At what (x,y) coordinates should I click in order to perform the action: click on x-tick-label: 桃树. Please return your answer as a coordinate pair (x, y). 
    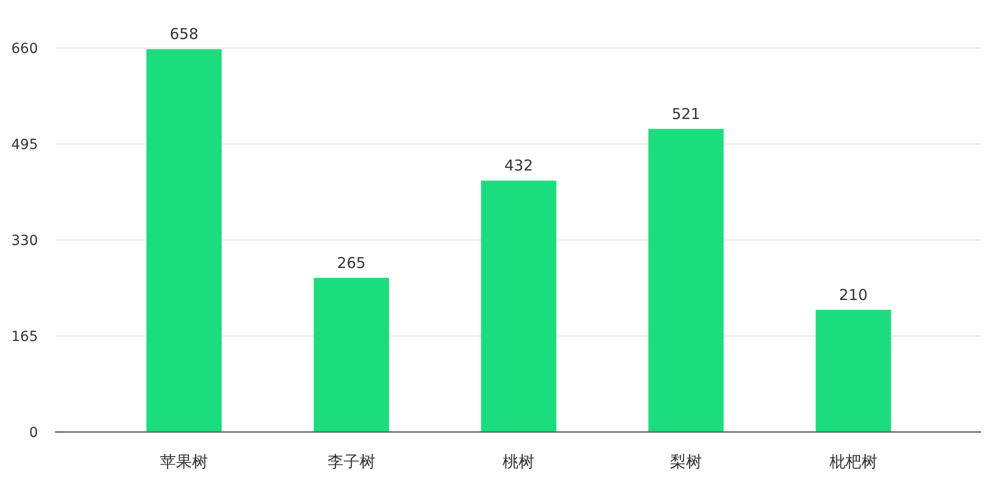
    Looking at the image, I should click on (518, 461).